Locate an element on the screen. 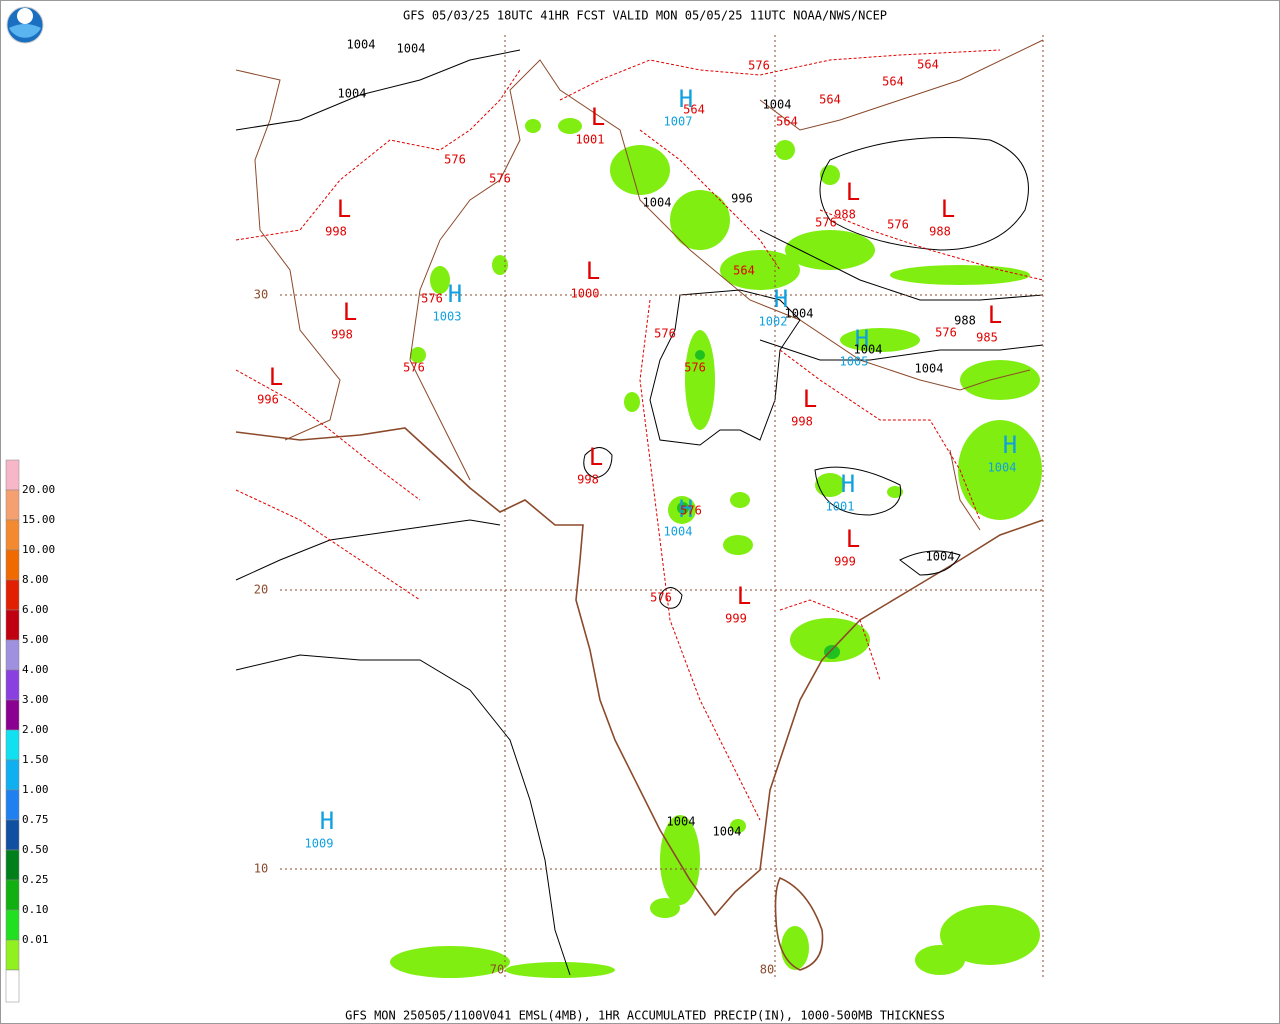 This screenshot has width=1280, height=1024. legend-label: 0.10 is located at coordinates (35, 909).